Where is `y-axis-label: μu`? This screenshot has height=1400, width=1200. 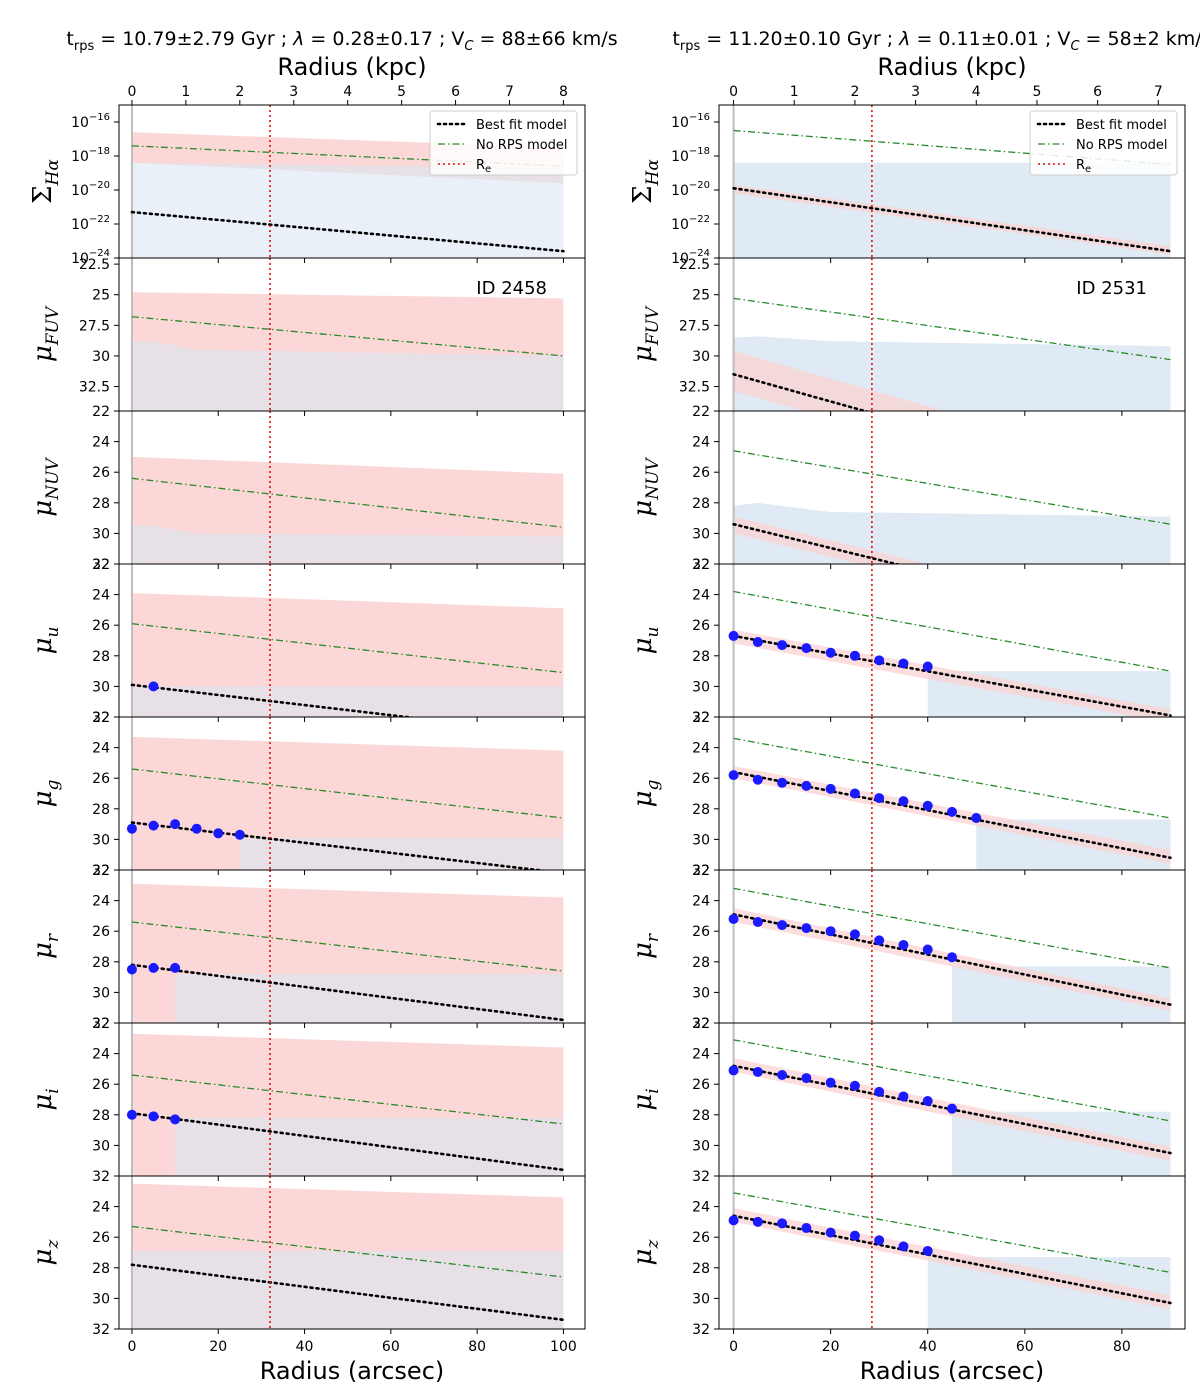
y-axis-label: μu is located at coordinates (645, 641).